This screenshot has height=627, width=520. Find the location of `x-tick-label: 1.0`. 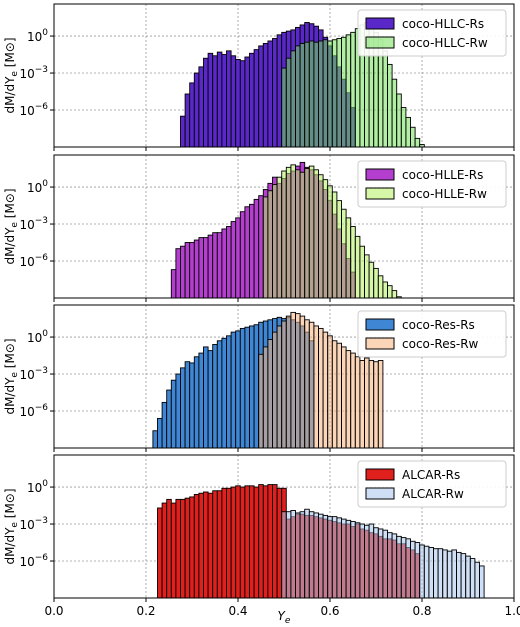

x-tick-label: 1.0 is located at coordinates (512, 611).